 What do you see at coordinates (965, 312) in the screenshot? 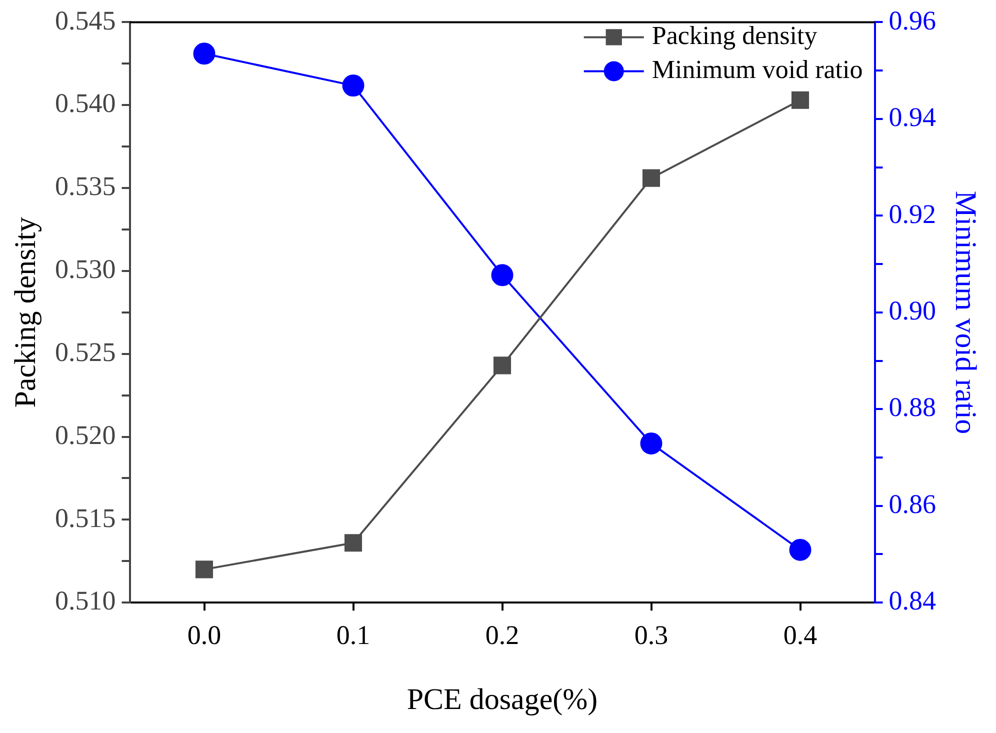
I see `y2-axis-title: Minimum void ratio` at bounding box center [965, 312].